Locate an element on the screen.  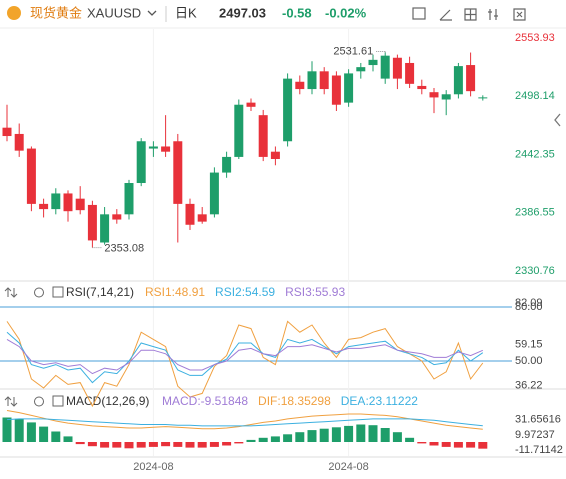
y-tick-label: 36.22 is located at coordinates (529, 386).